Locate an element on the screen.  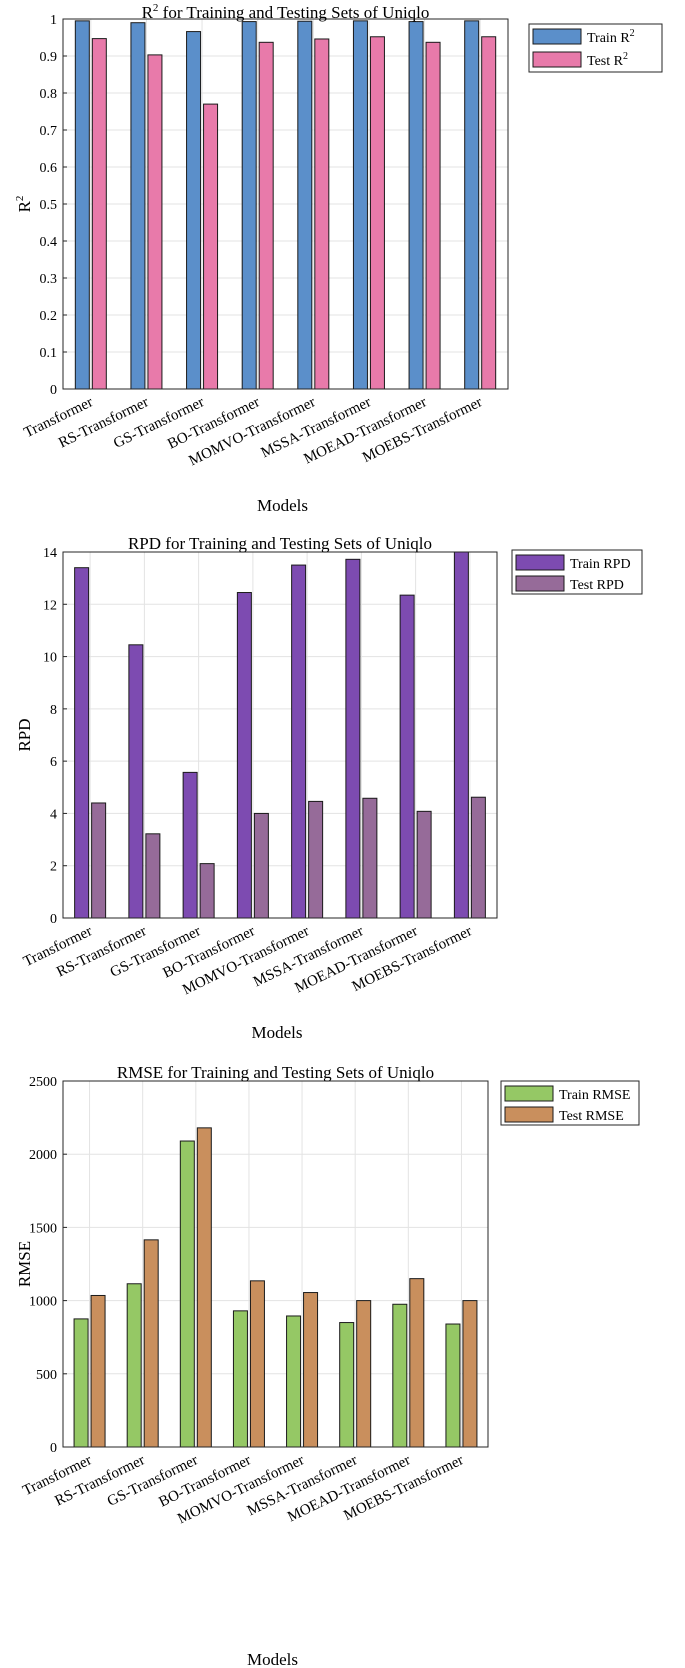
y-tick-label: 2 is located at coordinates (53, 867).